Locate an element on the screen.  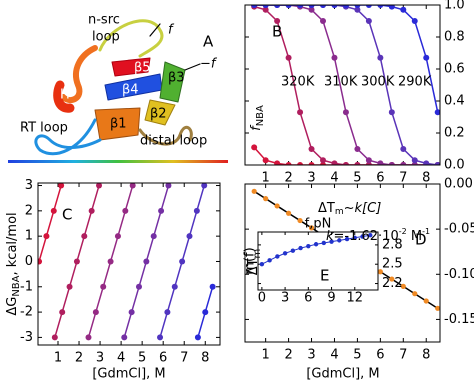
y-axis-label: ΔTm is located at coordinates (255, 262).